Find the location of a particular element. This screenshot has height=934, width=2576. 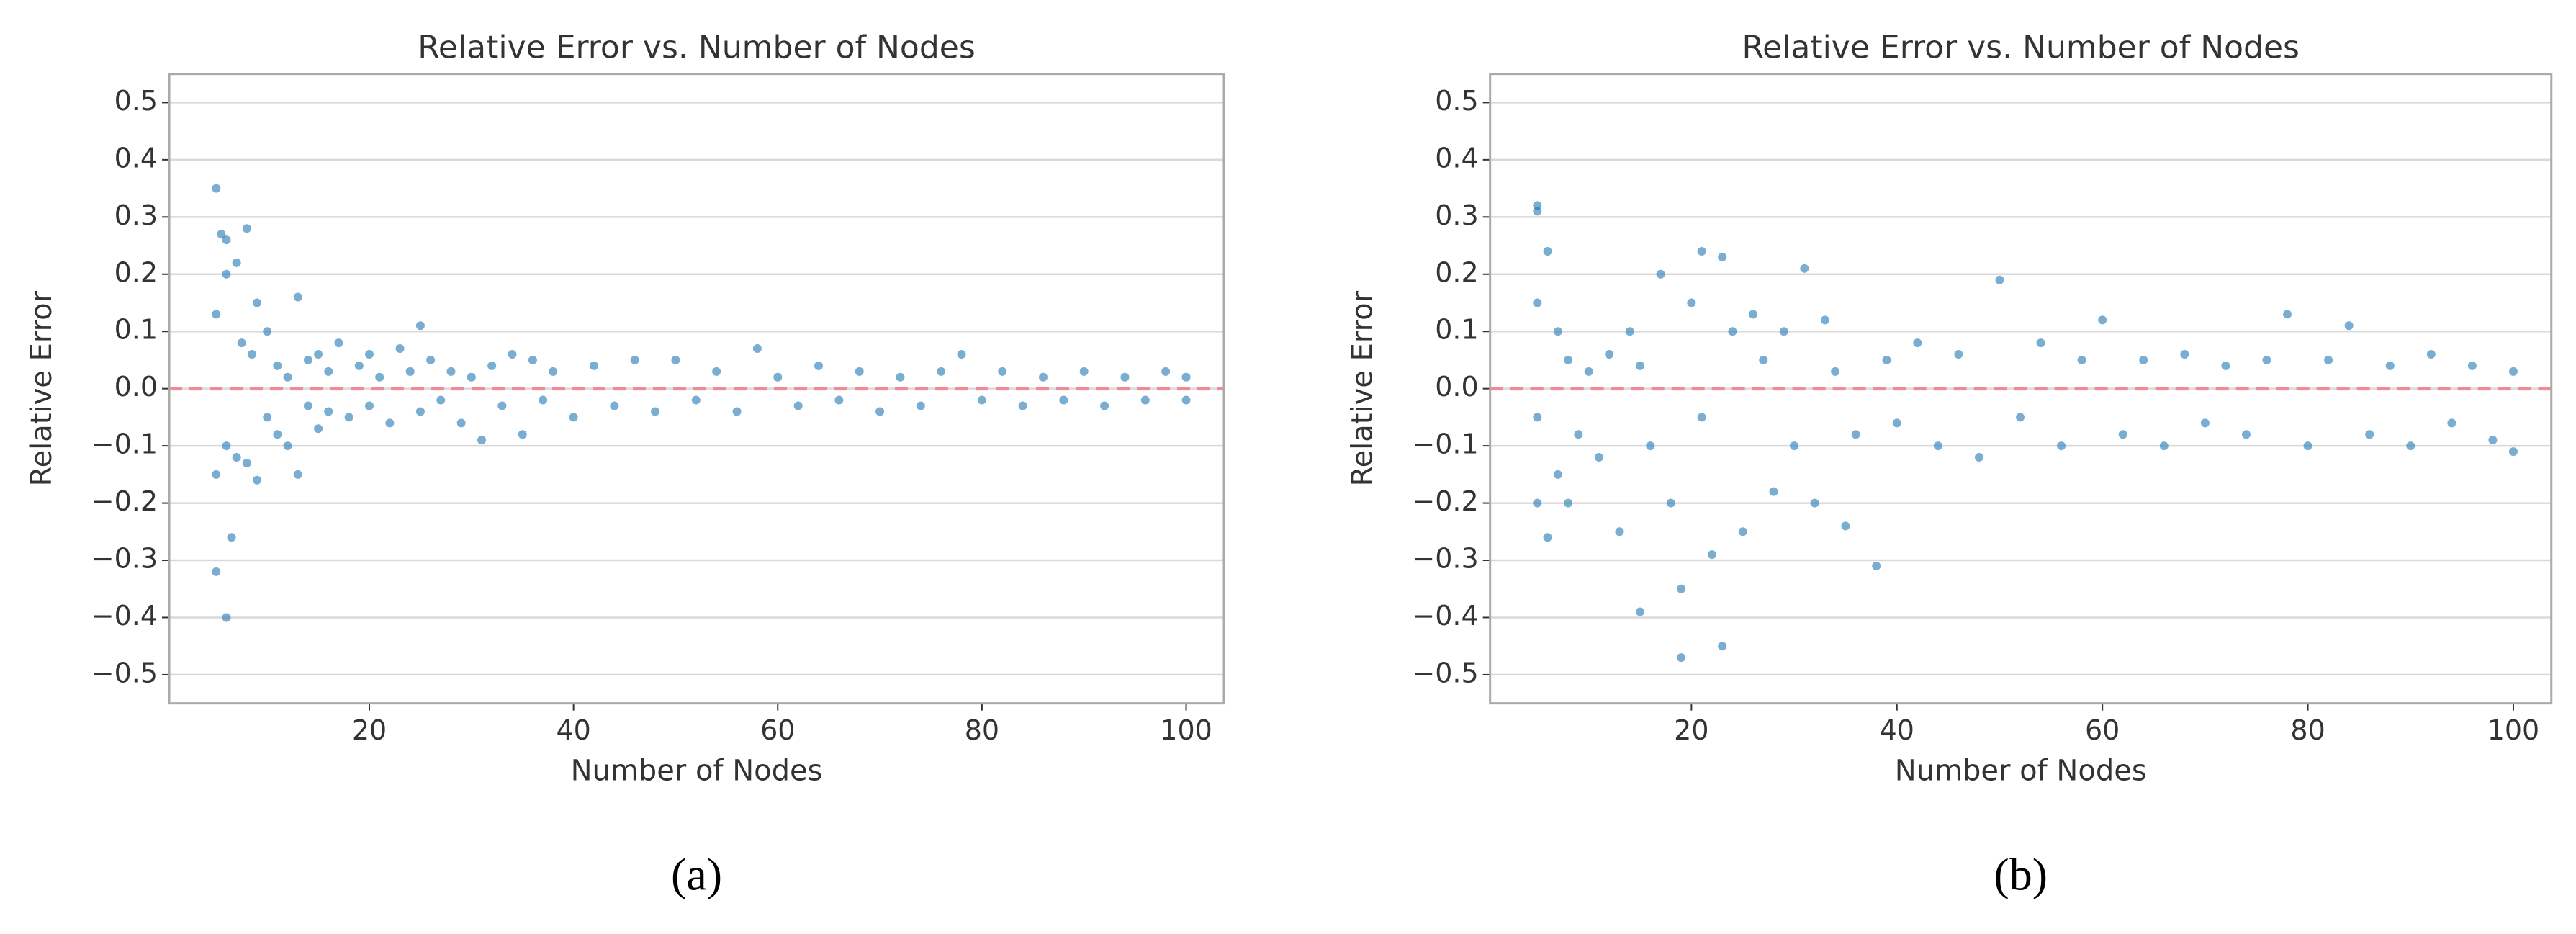

y-tick-label: 0.1 is located at coordinates (1456, 330).